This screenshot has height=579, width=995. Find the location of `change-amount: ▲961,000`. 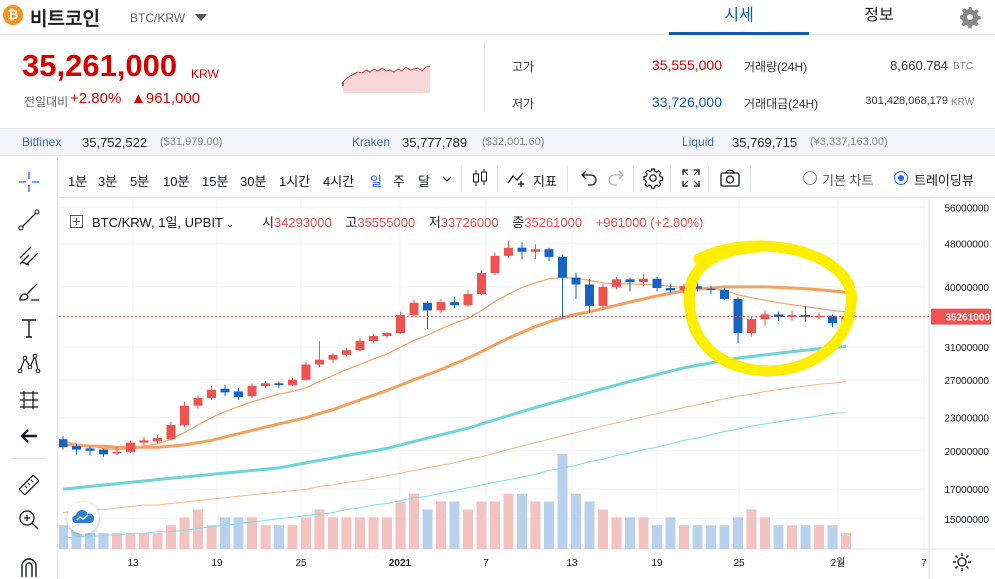

change-amount: ▲961,000 is located at coordinates (166, 98).